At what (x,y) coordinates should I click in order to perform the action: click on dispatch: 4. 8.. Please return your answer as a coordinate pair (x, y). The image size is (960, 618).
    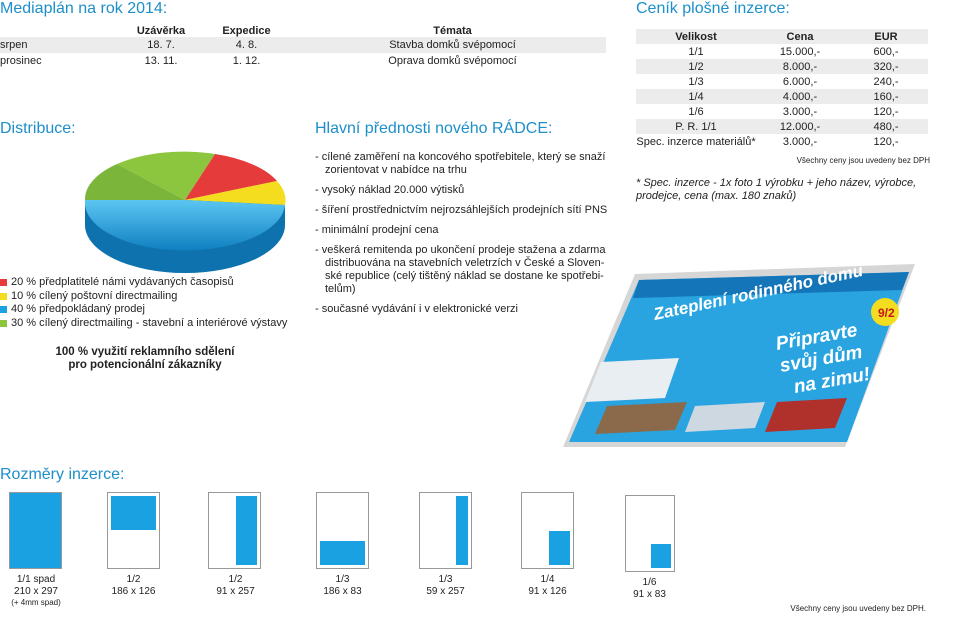
    Looking at the image, I should click on (246, 45).